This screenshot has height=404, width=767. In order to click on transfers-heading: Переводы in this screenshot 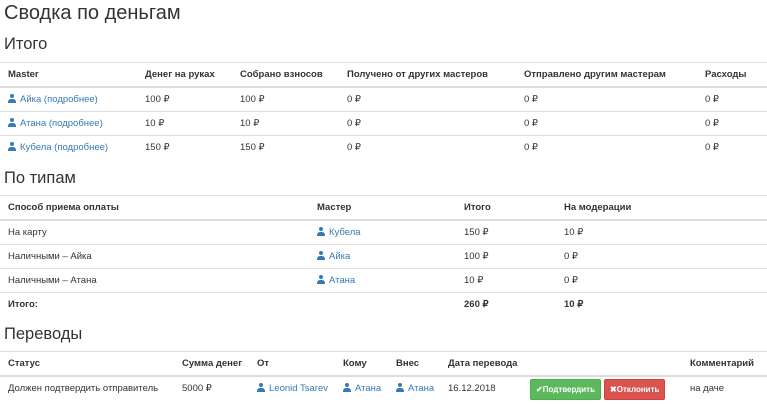, I will do `click(43, 334)`.